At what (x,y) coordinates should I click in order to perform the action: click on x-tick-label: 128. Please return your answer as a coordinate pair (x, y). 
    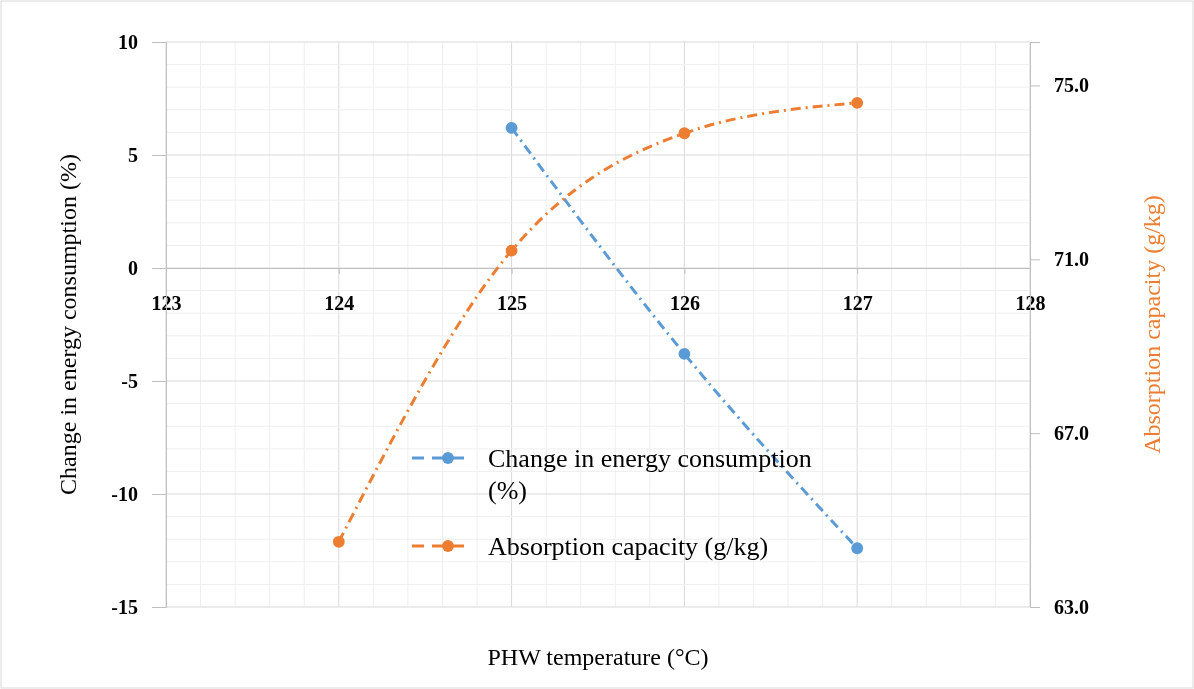
    Looking at the image, I should click on (1030, 303).